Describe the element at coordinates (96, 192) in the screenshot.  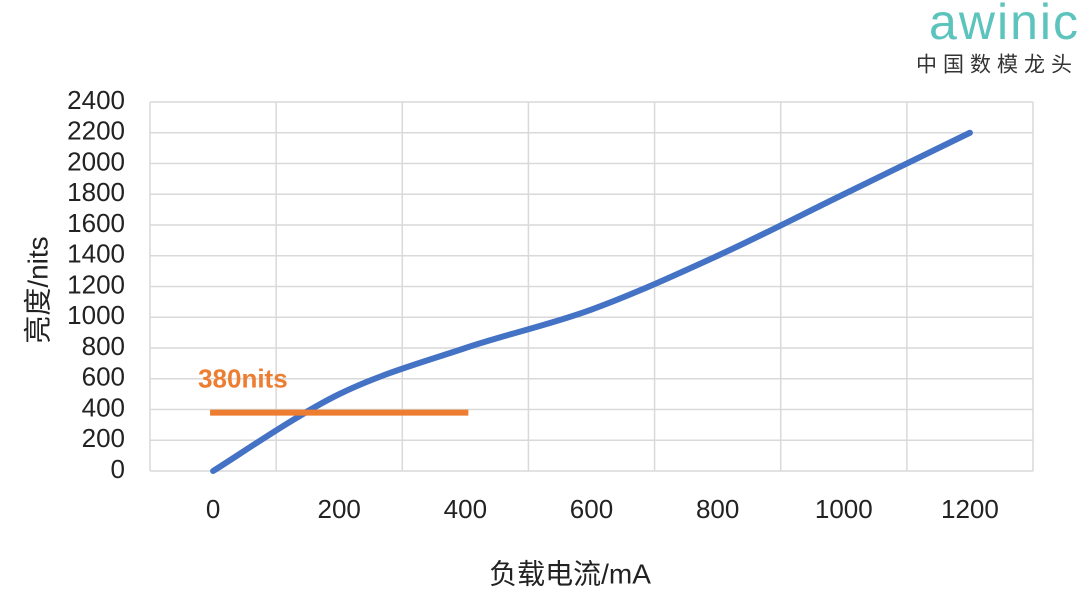
I see `y-tick-label: 1800` at that location.